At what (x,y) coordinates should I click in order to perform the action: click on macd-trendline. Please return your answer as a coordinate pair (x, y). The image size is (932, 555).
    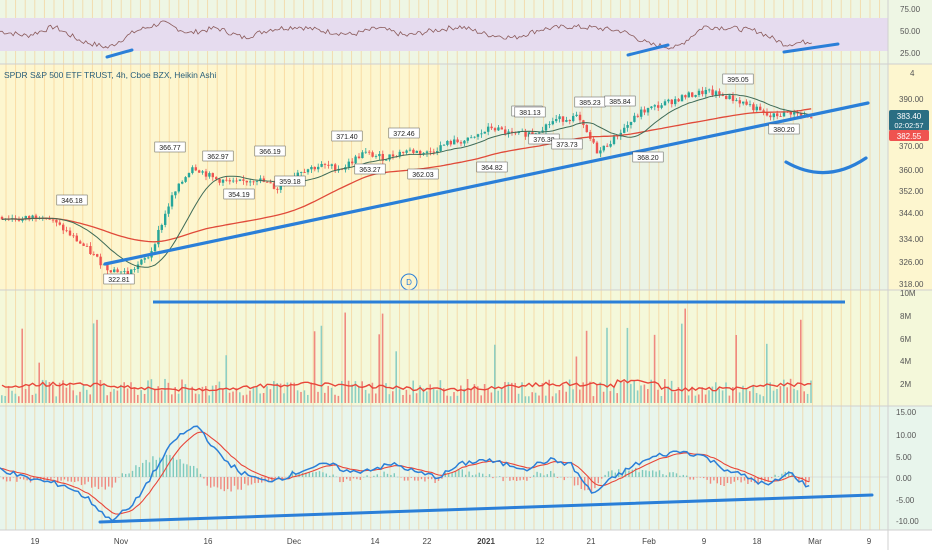
    Looking at the image, I should click on (486, 508).